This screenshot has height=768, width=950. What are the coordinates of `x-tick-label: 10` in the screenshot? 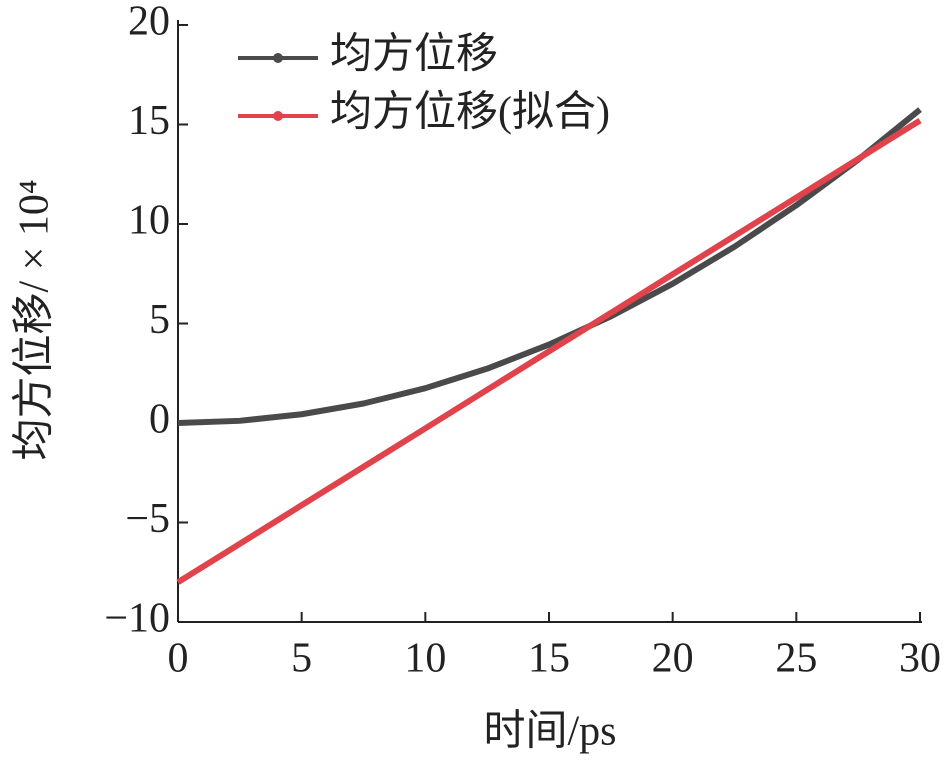 It's located at (425, 659).